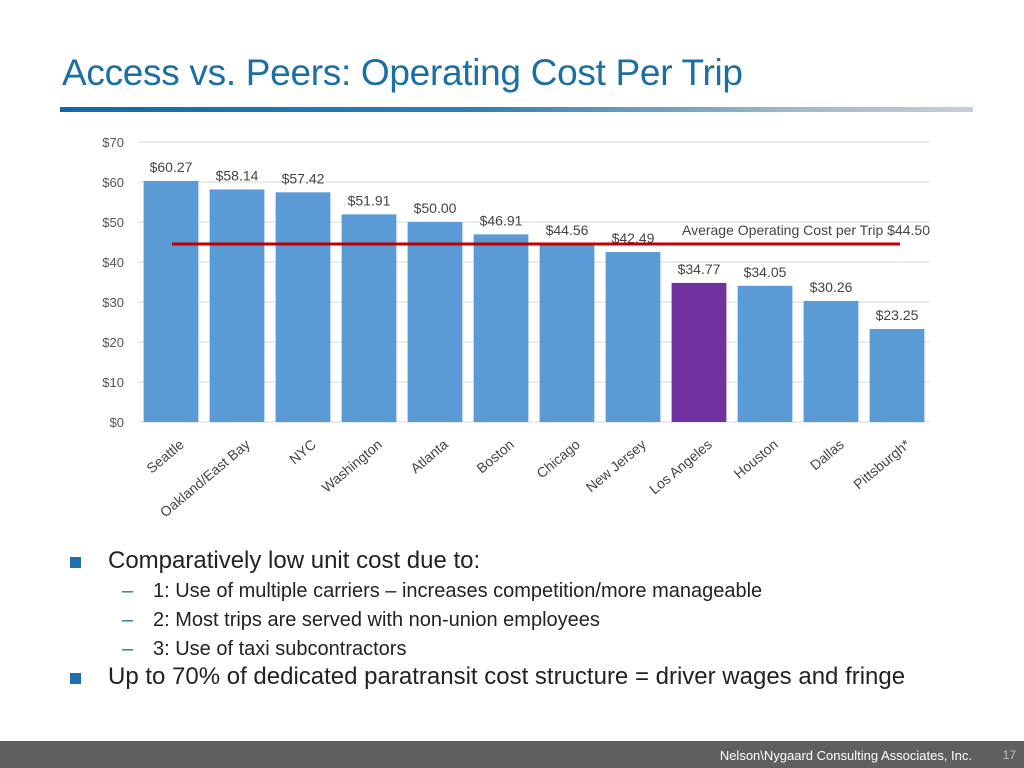  Describe the element at coordinates (616, 465) in the screenshot. I see `category-label: New Jersey` at that location.